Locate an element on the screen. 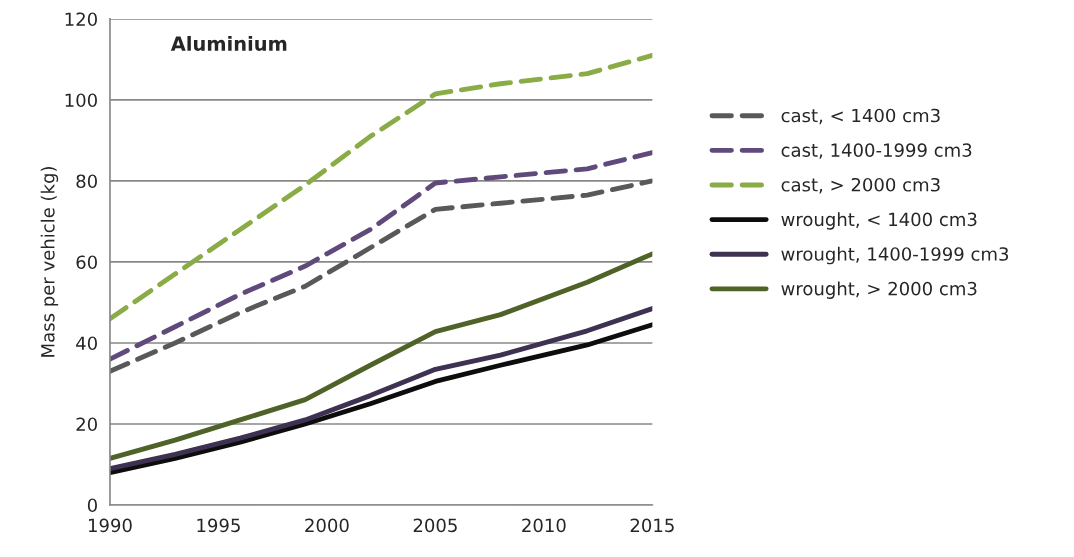 Image resolution: width=1074 pixels, height=557 pixels. y-tick-label: 120 is located at coordinates (81, 19).